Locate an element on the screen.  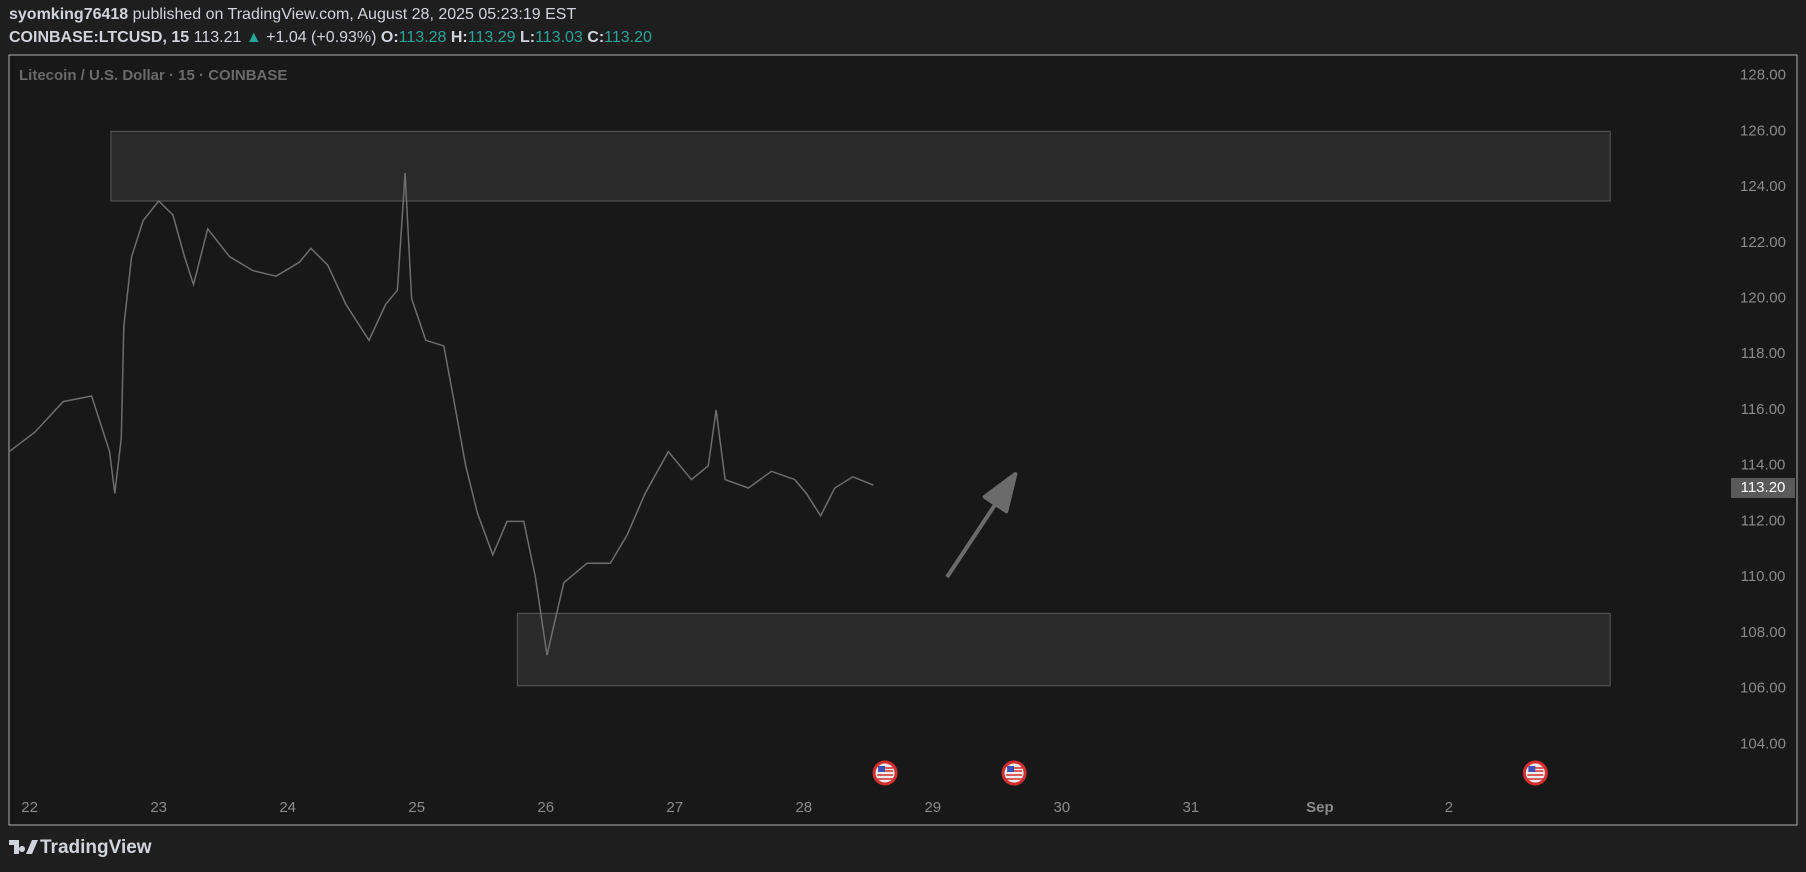
x-tick-label: 30 is located at coordinates (1061, 807).